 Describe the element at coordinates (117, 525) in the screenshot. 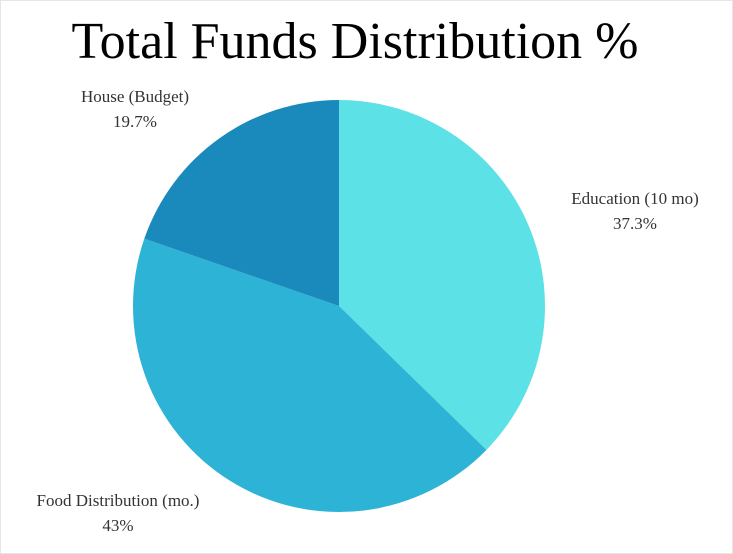

I see `slice-value-label-2: 43%` at that location.